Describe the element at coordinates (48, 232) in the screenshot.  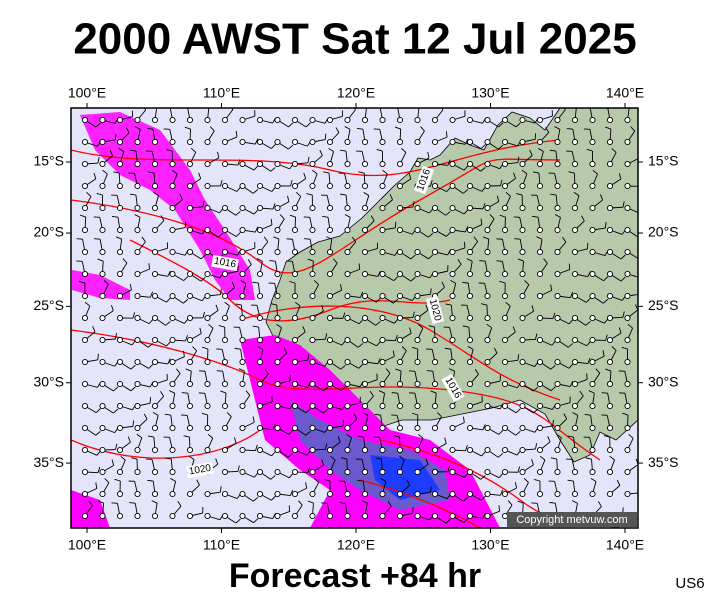
I see `lat-tick-label: 20°S` at that location.